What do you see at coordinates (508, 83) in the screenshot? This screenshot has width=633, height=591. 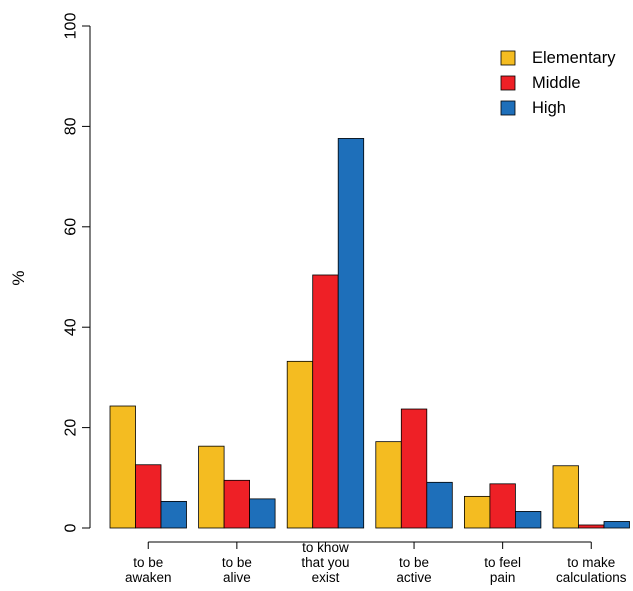 I see `legend-swatch-middle` at bounding box center [508, 83].